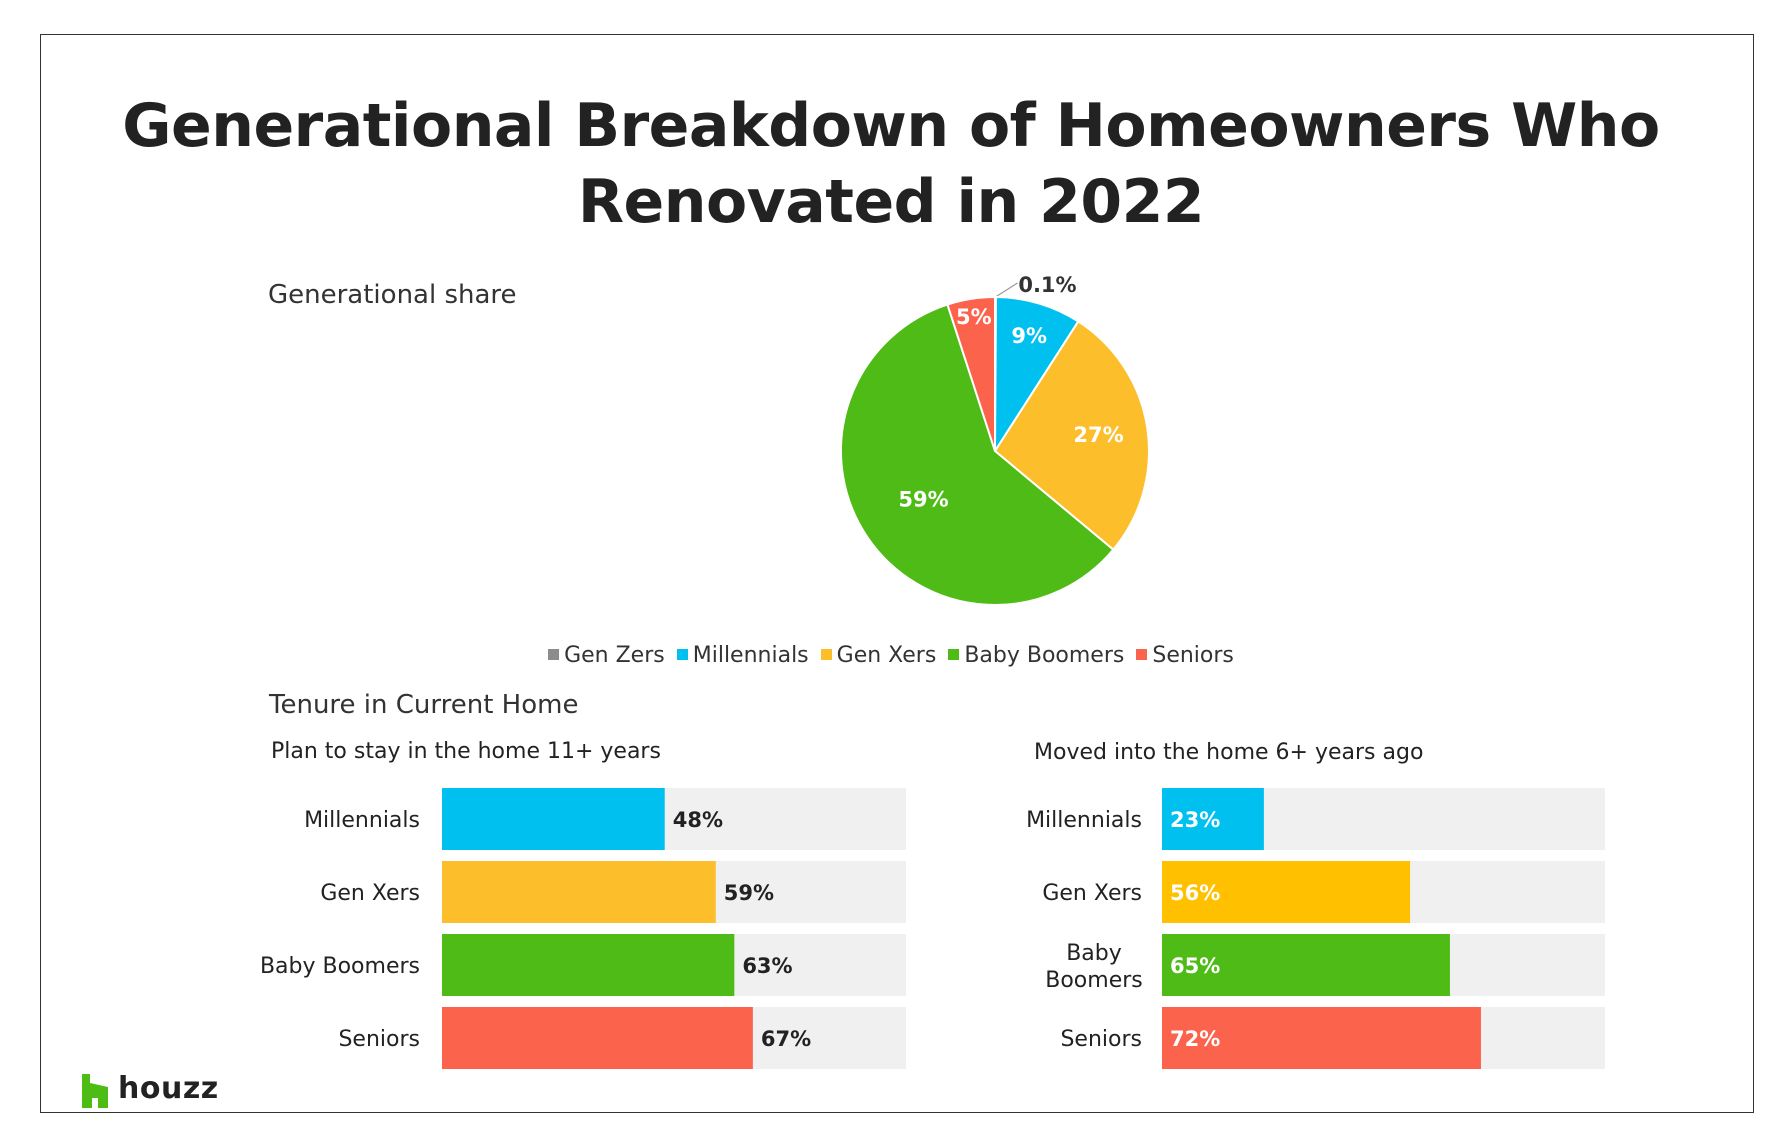 The height and width of the screenshot is (1146, 1782). What do you see at coordinates (614, 655) in the screenshot?
I see `legend-label: Gen Zers` at bounding box center [614, 655].